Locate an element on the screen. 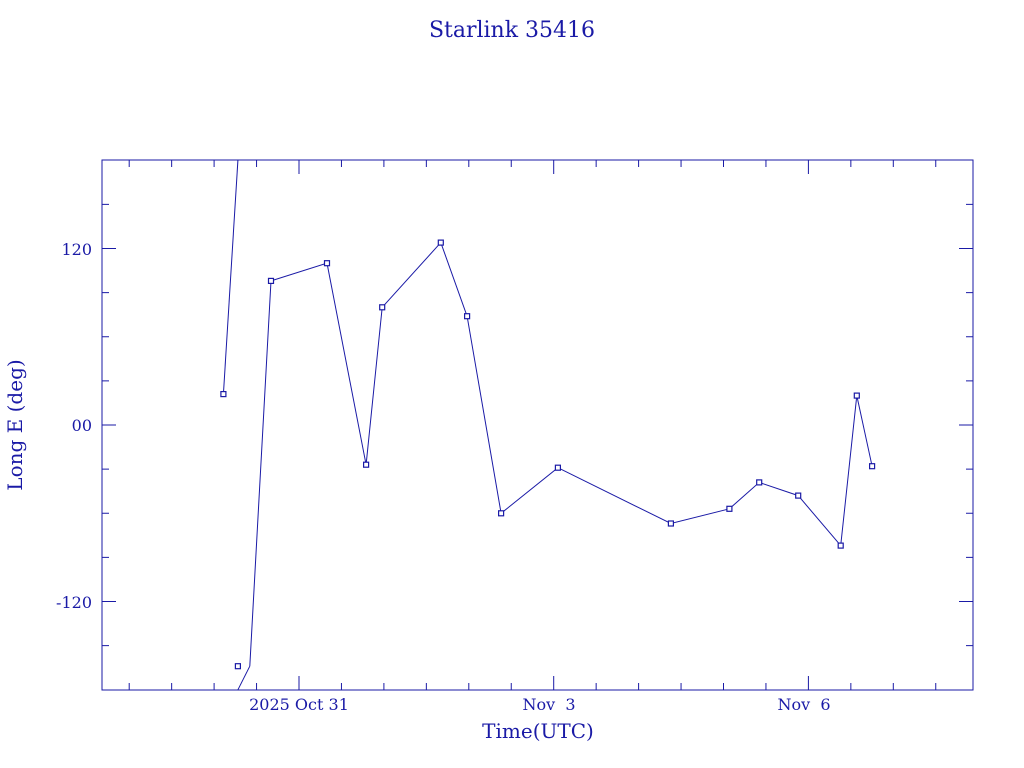 Image resolution: width=1024 pixels, height=768 pixels. y-tick-label: 00 is located at coordinates (82, 425).